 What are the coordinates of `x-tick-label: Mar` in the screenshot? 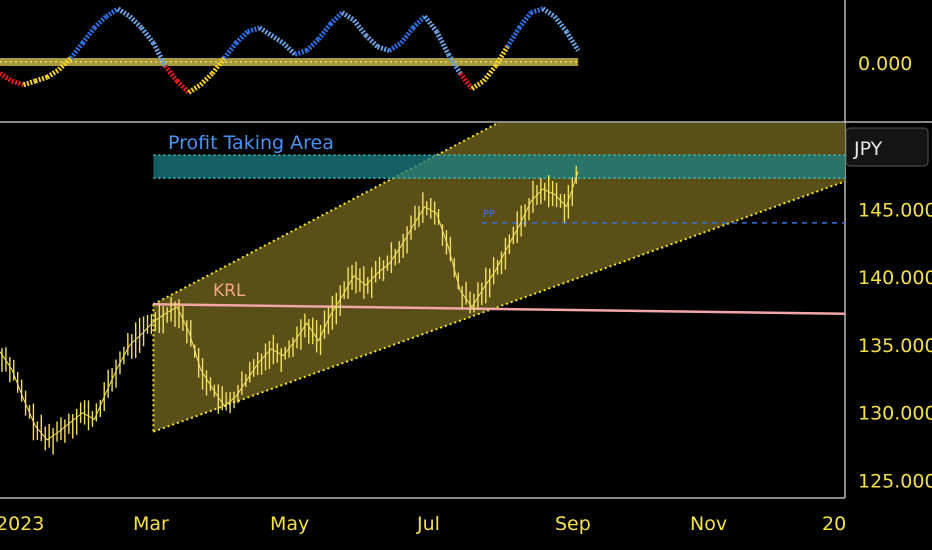 It's located at (151, 524).